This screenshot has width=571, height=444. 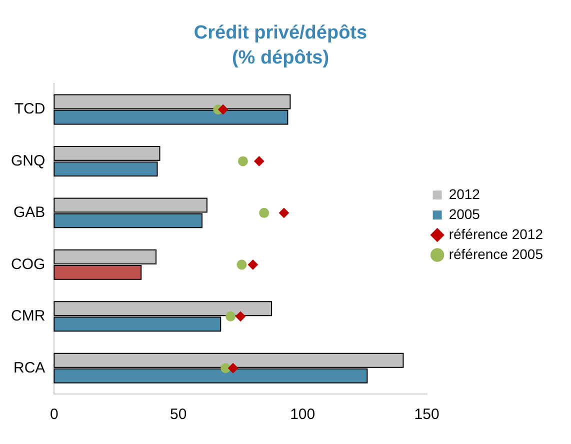 What do you see at coordinates (29, 213) in the screenshot?
I see `y-tick-label: GAB` at bounding box center [29, 213].